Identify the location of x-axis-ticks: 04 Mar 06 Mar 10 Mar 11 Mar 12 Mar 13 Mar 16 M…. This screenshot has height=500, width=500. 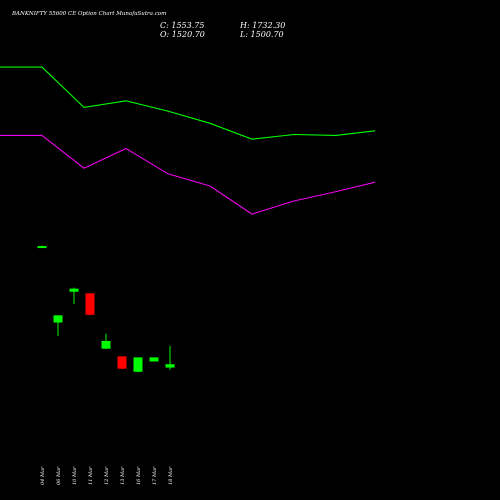
(107, 475).